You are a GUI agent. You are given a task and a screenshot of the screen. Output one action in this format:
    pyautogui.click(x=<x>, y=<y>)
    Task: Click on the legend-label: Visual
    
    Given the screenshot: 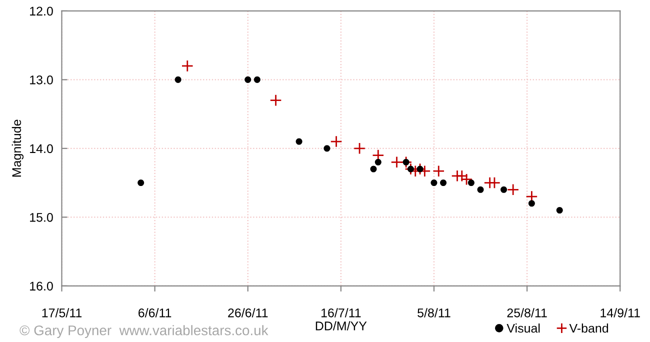 What is the action you would take?
    pyautogui.click(x=523, y=328)
    